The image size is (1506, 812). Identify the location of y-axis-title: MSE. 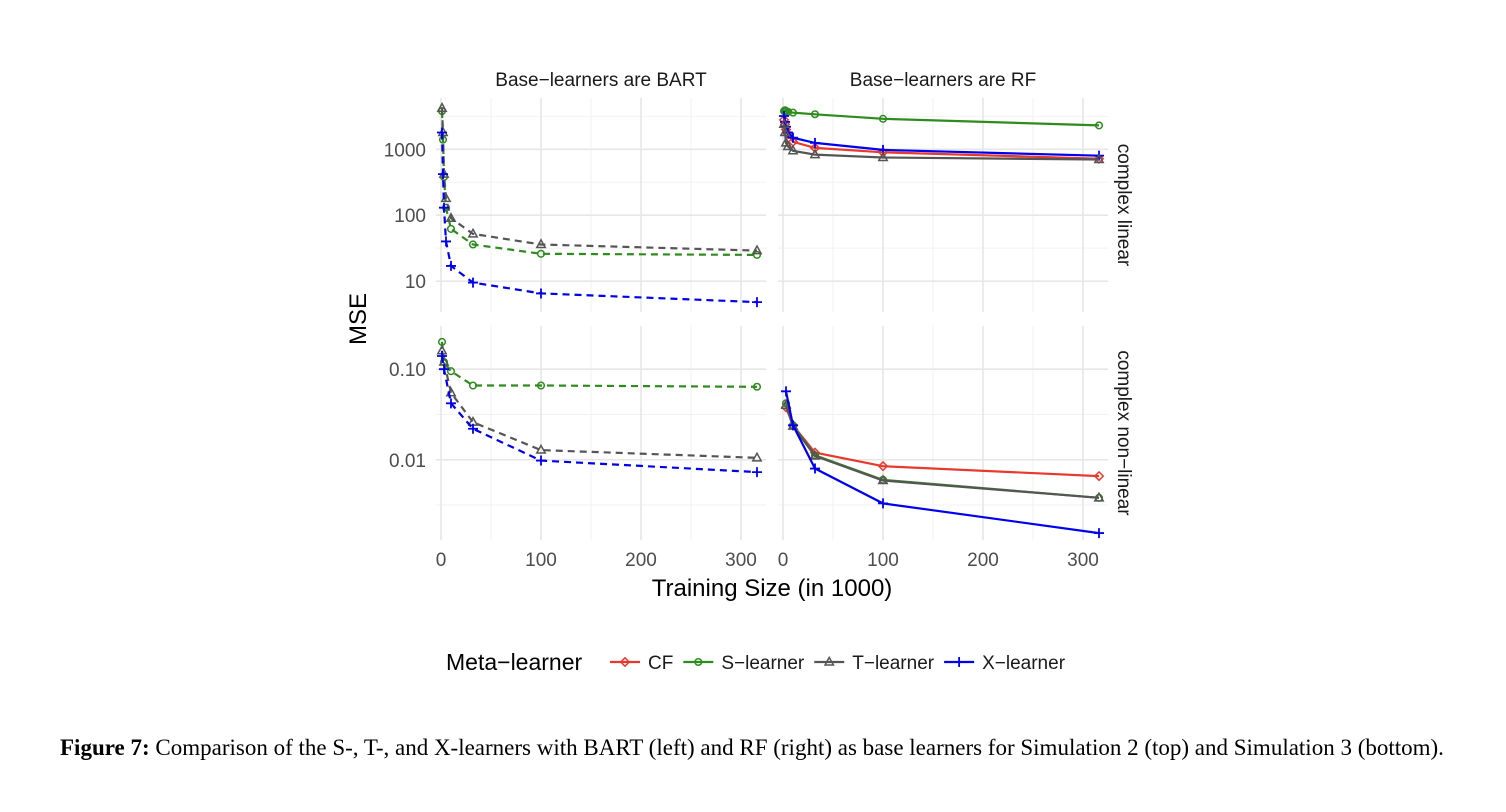
(358, 319).